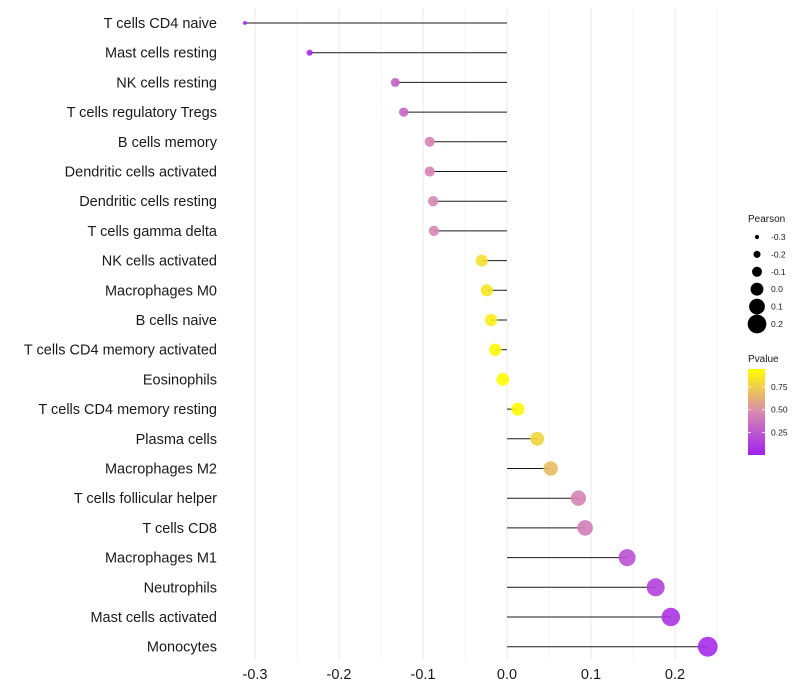  What do you see at coordinates (166, 83) in the screenshot?
I see `y-tick-label: NK cells resting` at bounding box center [166, 83].